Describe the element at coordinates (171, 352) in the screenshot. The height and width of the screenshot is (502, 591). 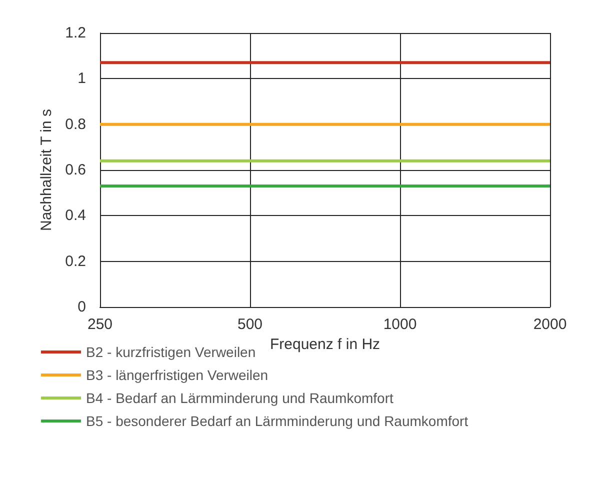
I see `legend-label: B2 - kurzfristigen Verweilen` at that location.